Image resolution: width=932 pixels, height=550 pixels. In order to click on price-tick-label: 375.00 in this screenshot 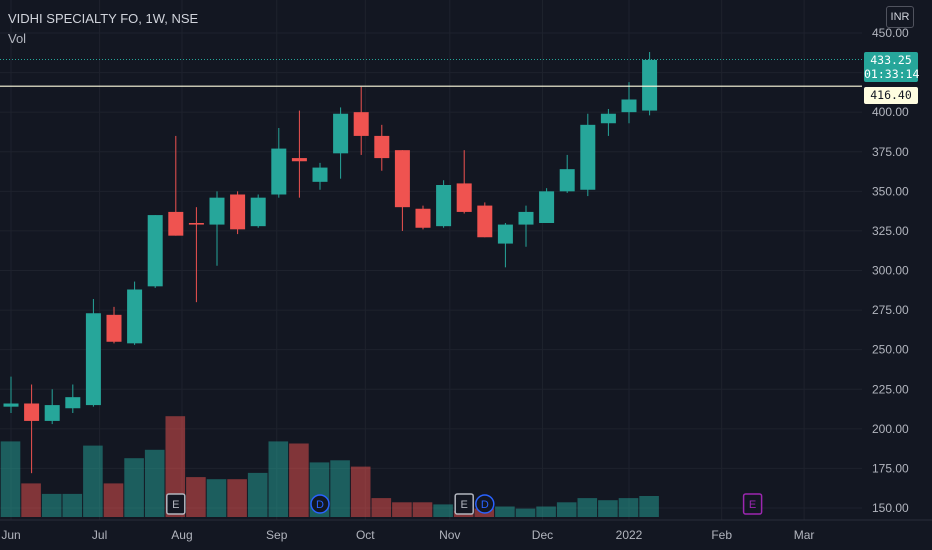, I will do `click(890, 152)`.